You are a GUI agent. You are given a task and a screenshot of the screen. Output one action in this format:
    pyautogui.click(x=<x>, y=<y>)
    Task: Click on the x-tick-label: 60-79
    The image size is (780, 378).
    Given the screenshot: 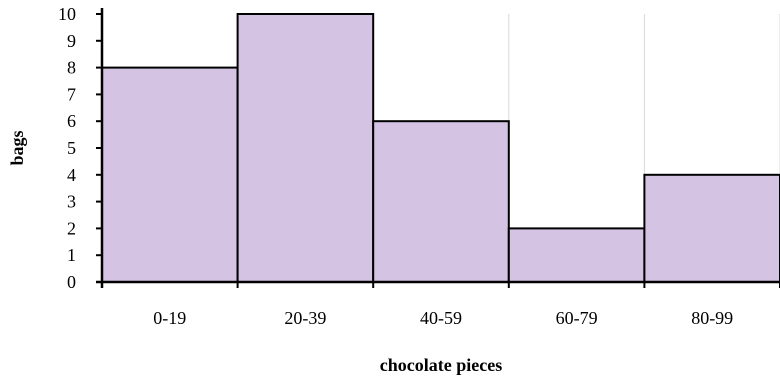 What is the action you would take?
    pyautogui.click(x=577, y=318)
    